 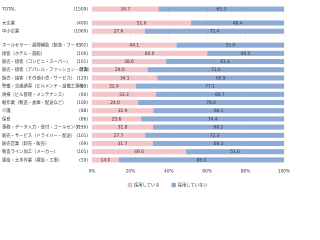 I want to click on category-label: 保育, so click(x=6, y=118).